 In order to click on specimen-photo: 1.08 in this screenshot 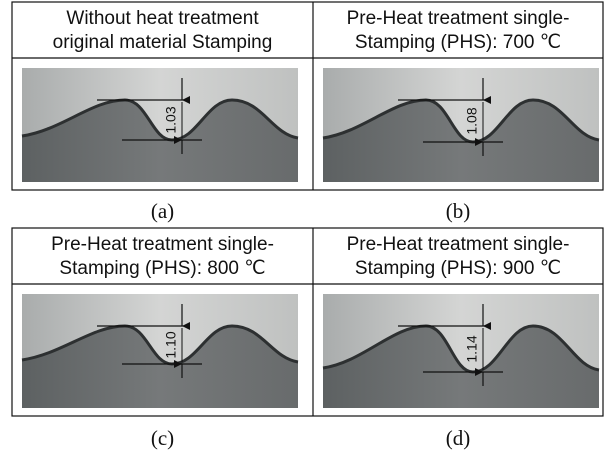, I will do `click(461, 125)`.